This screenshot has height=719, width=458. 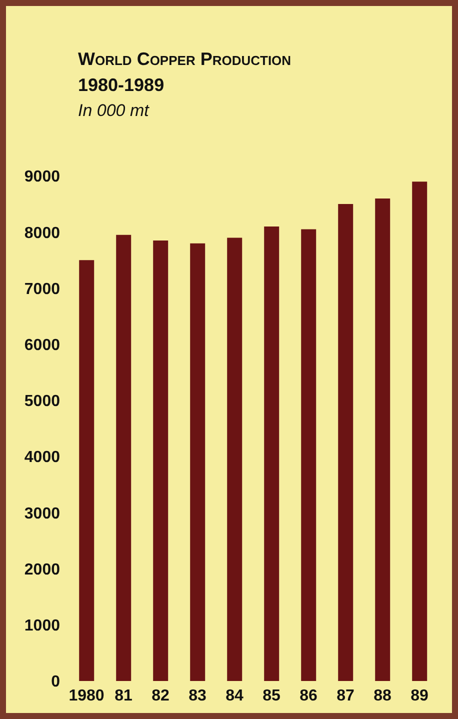 What do you see at coordinates (309, 695) in the screenshot?
I see `x-tick-label: 86` at bounding box center [309, 695].